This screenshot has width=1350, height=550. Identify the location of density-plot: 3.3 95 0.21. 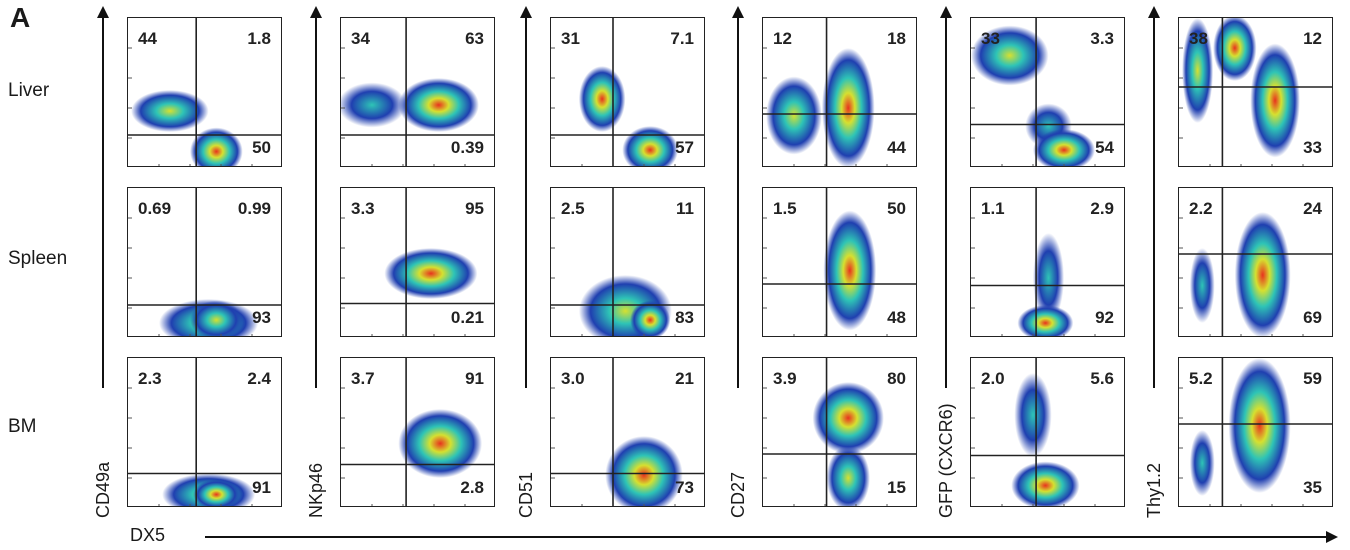
(417, 262).